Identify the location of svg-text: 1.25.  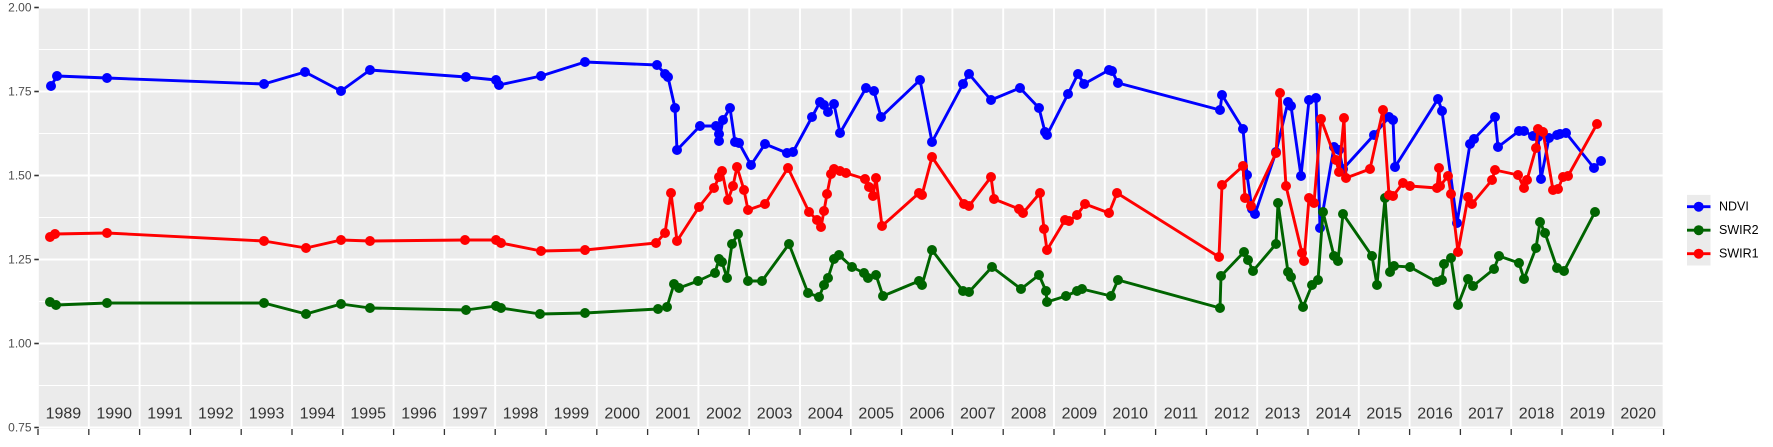
(20, 260).